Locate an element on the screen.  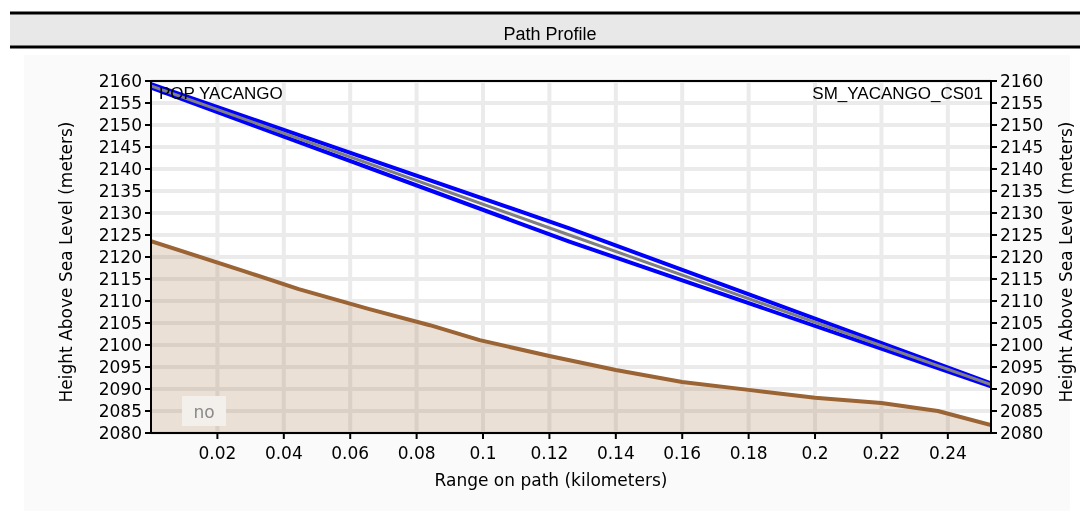
y2-tick-label: 2135 is located at coordinates (1022, 191).